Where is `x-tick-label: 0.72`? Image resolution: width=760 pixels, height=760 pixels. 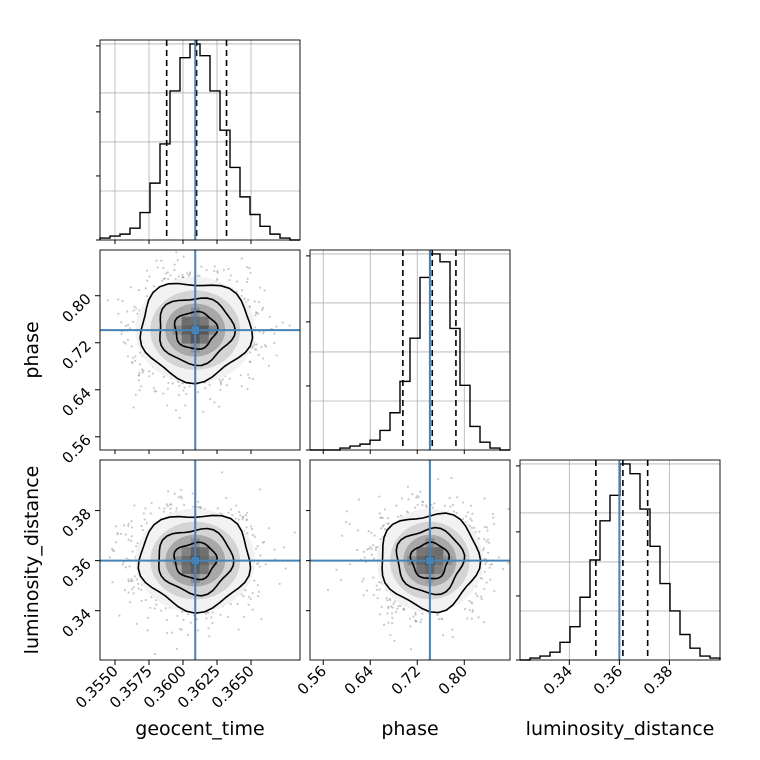
x-tick-label: 0.72 is located at coordinates (406, 680).